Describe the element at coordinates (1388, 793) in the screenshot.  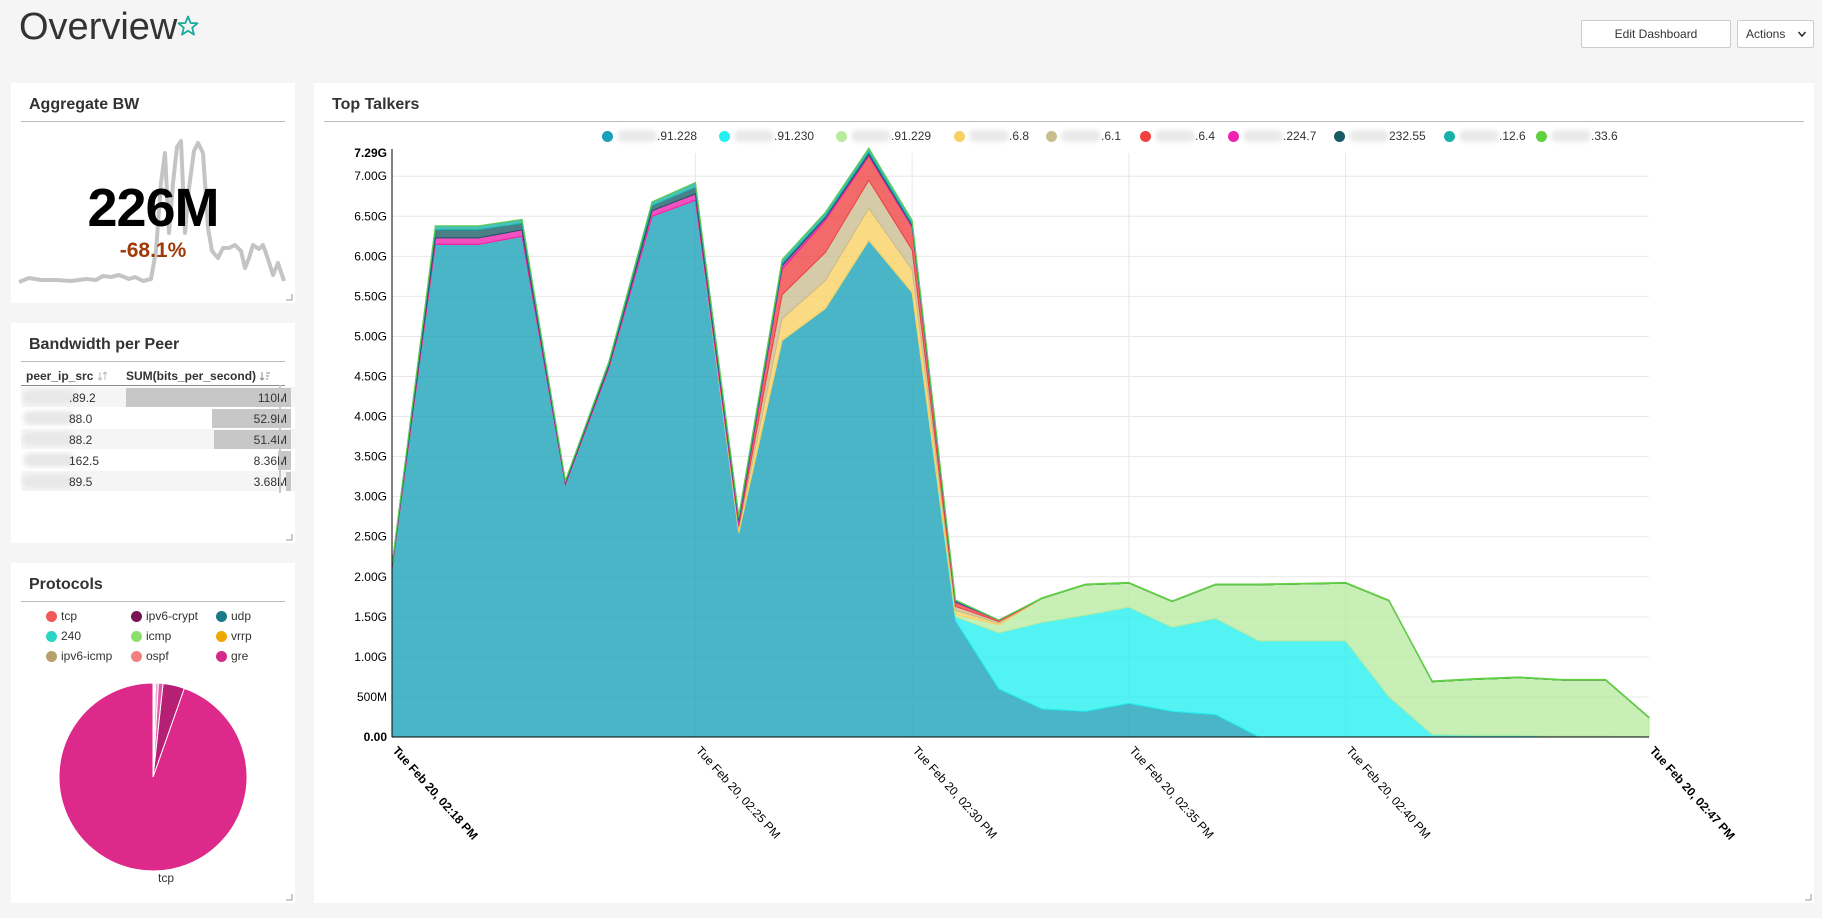
I see `x-tick-label: Tue Feb 20, 02:40 PM` at that location.